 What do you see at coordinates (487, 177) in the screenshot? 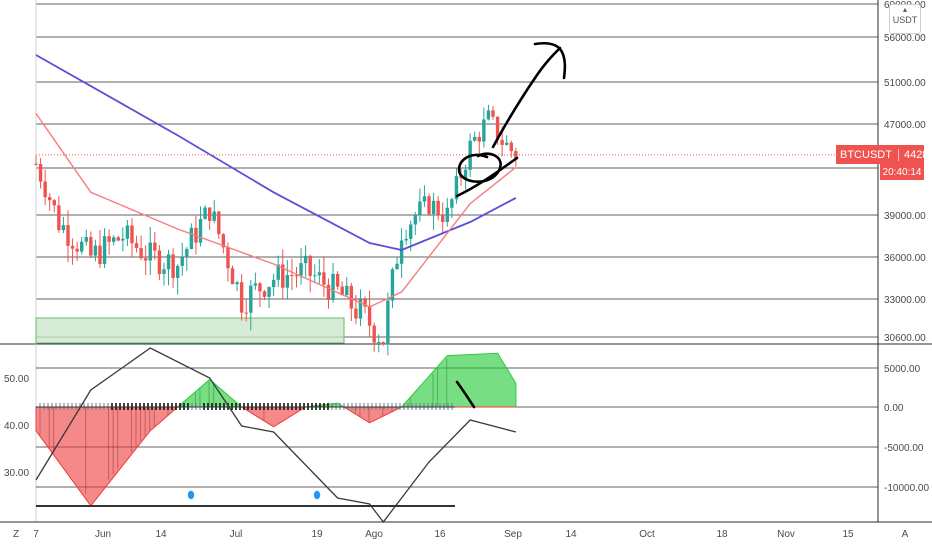
I see `drawn-projection-line` at bounding box center [487, 177].